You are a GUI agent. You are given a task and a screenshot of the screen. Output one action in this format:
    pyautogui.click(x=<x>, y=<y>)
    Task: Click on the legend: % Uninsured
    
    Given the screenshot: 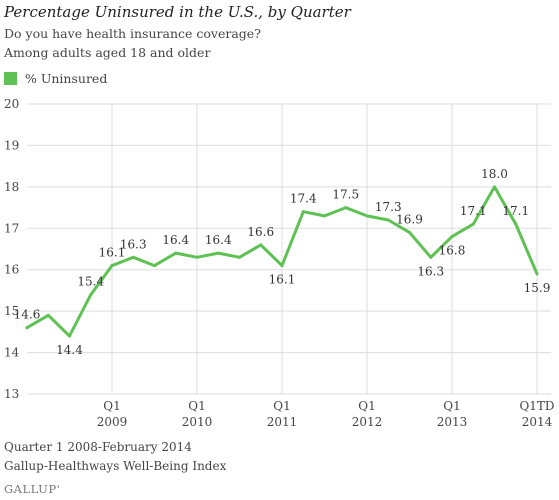 What is the action you would take?
    pyautogui.click(x=55, y=78)
    